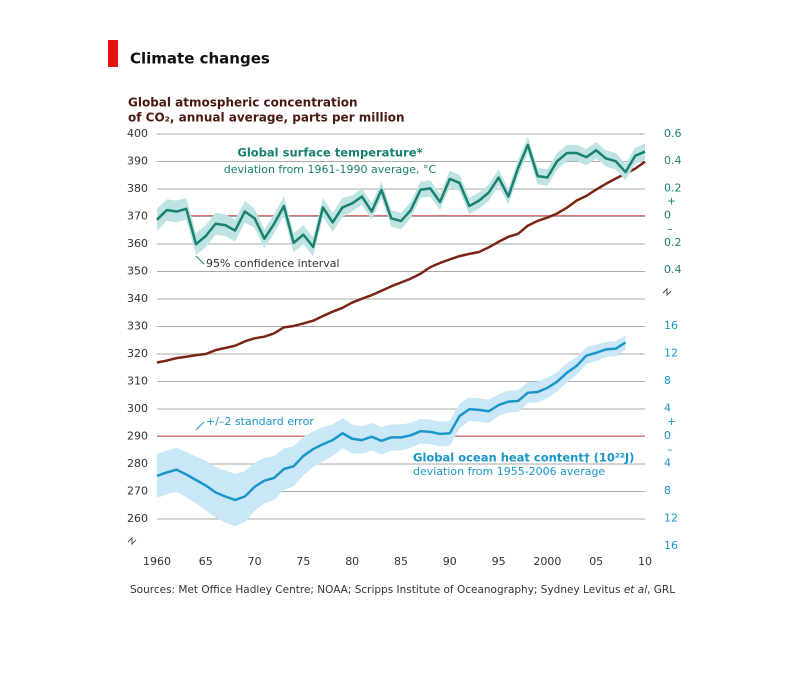 The width and height of the screenshot is (810, 700). What do you see at coordinates (137, 463) in the screenshot?
I see `y-tick-label: 280` at bounding box center [137, 463].